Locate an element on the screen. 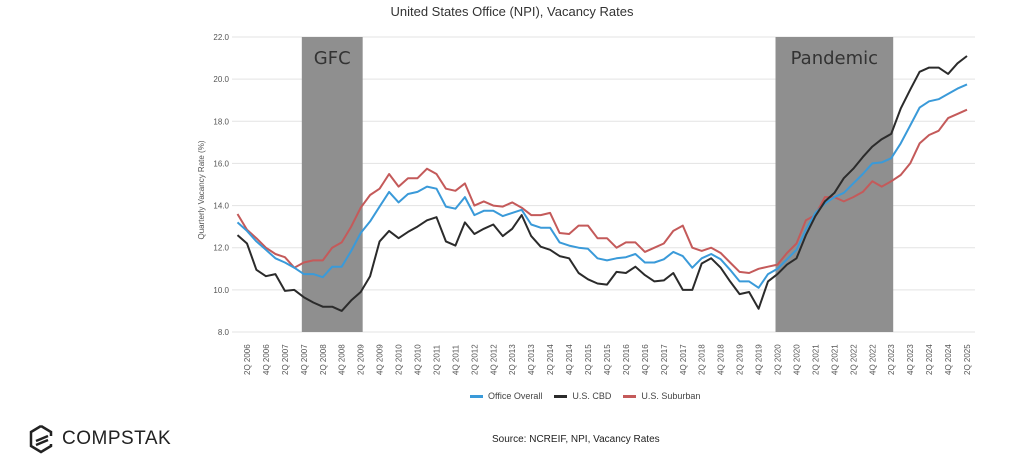  x-tick-label: 4Q 2021 is located at coordinates (834, 359).